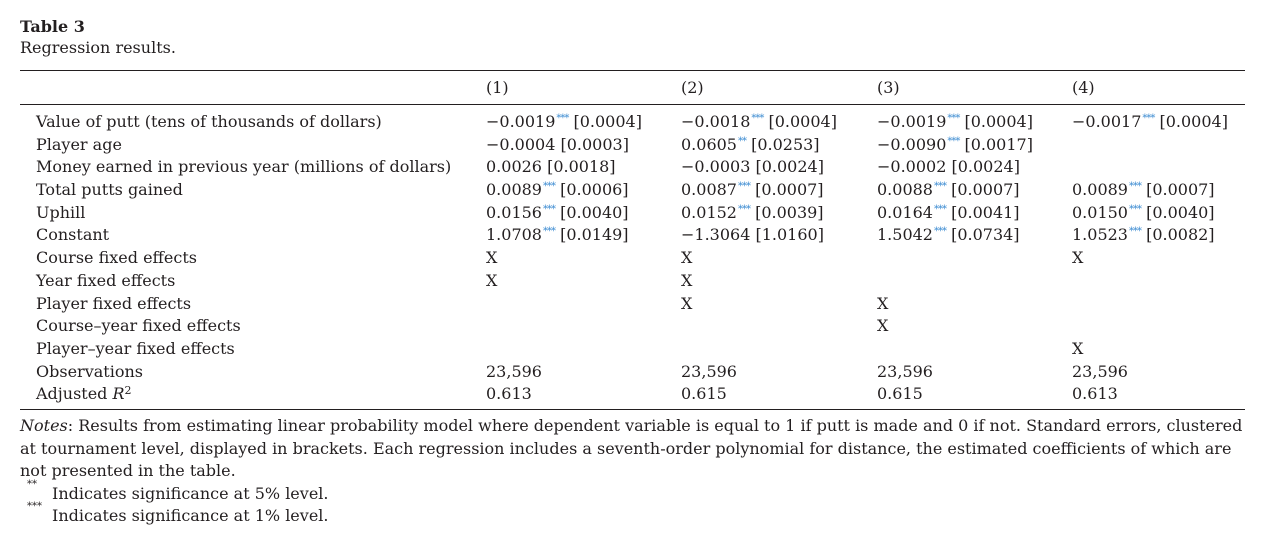  I want to click on column-header: (1), so click(497, 87).